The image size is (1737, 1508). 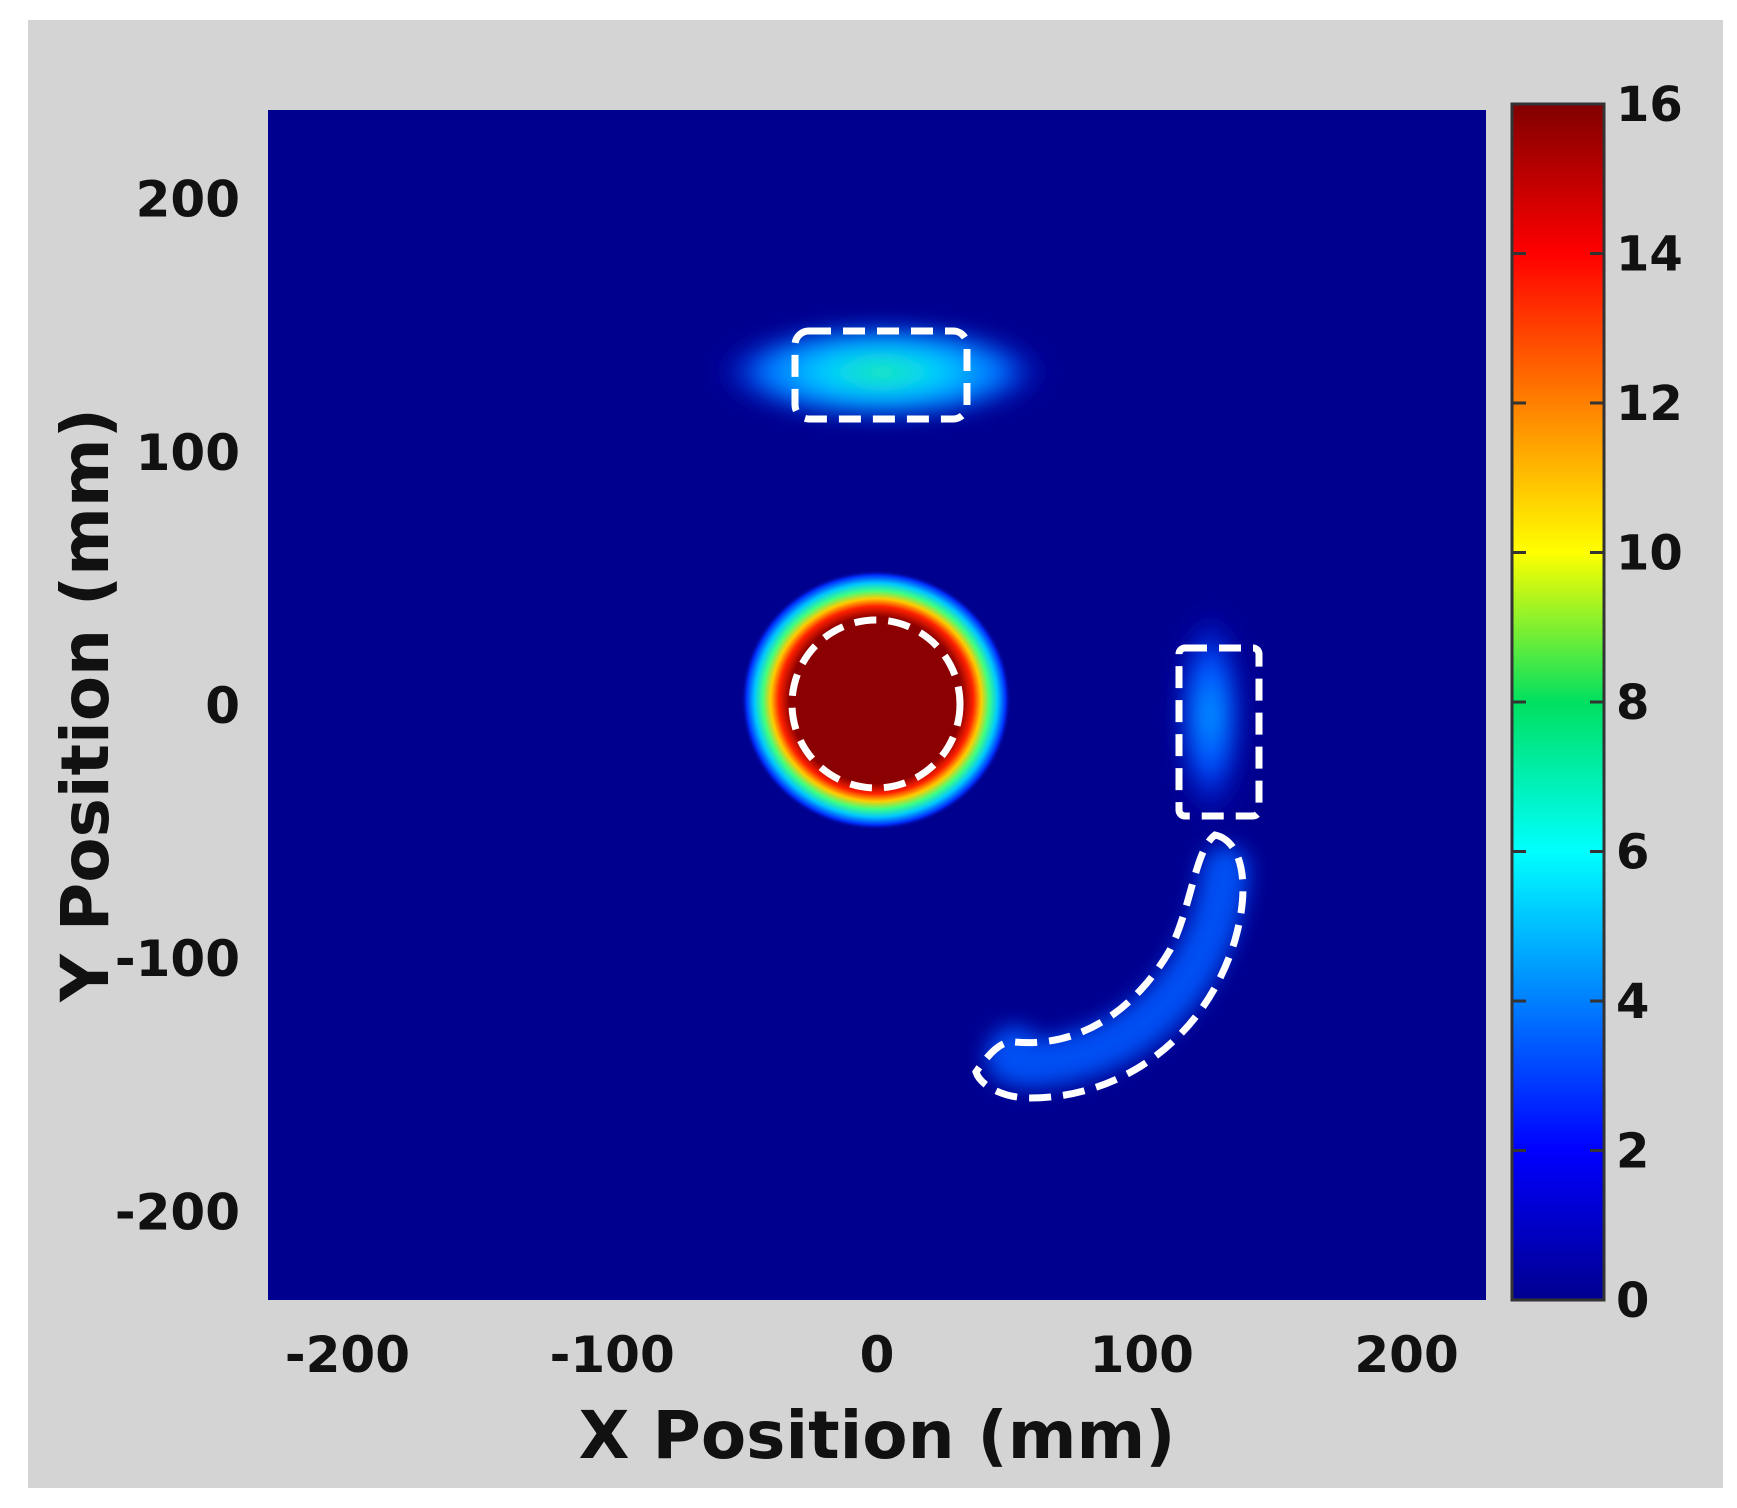 I want to click on colorbar-tick-label: 4, so click(x=1632, y=1002).